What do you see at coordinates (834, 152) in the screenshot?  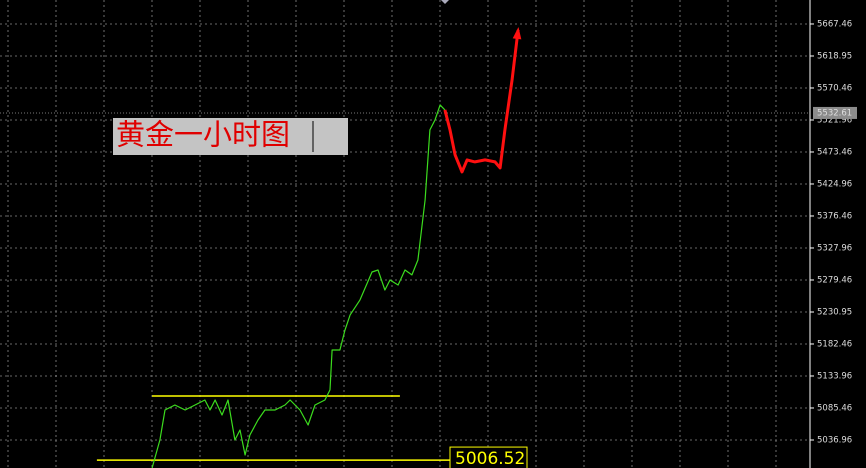 I see `y-tick-label: 5473.46` at bounding box center [834, 152].